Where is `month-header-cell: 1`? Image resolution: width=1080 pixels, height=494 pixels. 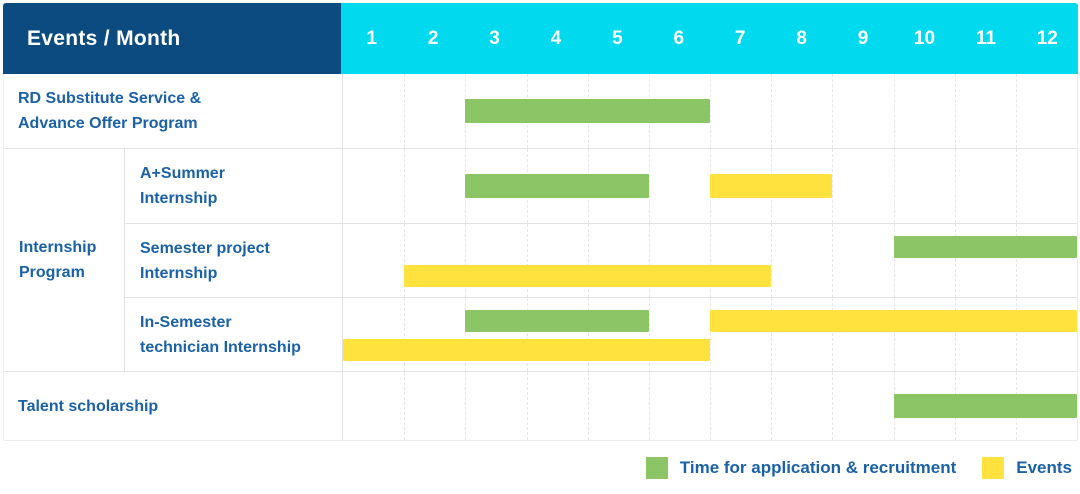 month-header-cell: 1 is located at coordinates (371, 38).